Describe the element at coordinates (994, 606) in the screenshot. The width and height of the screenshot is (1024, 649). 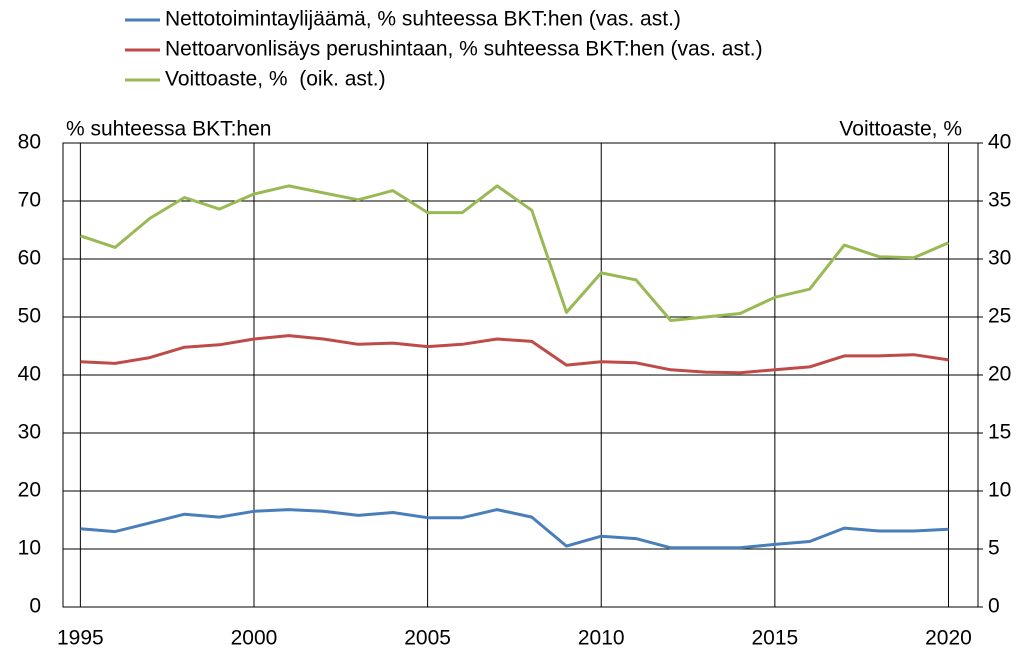
I see `y2-tick-label: 0` at that location.